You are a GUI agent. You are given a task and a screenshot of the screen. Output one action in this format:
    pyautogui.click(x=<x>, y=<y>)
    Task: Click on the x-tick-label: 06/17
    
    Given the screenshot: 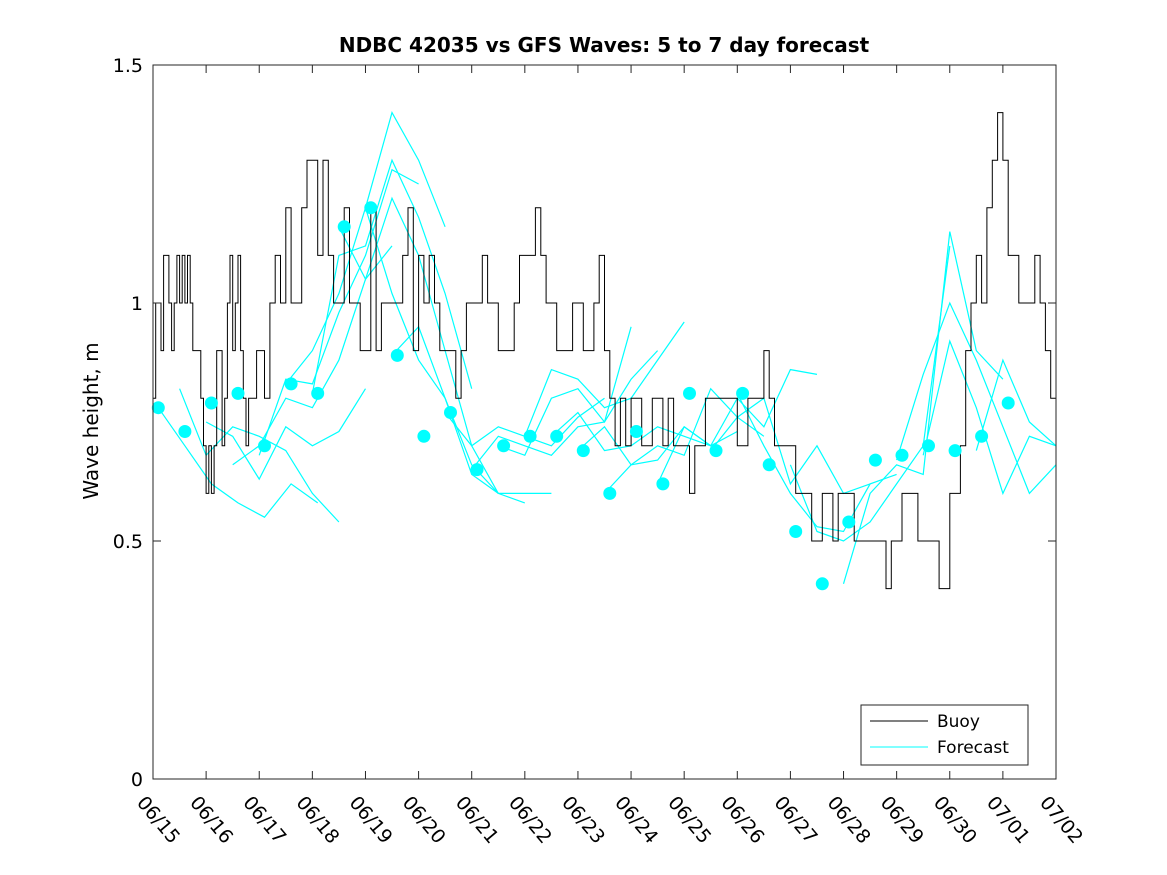 What is the action you would take?
    pyautogui.click(x=264, y=820)
    